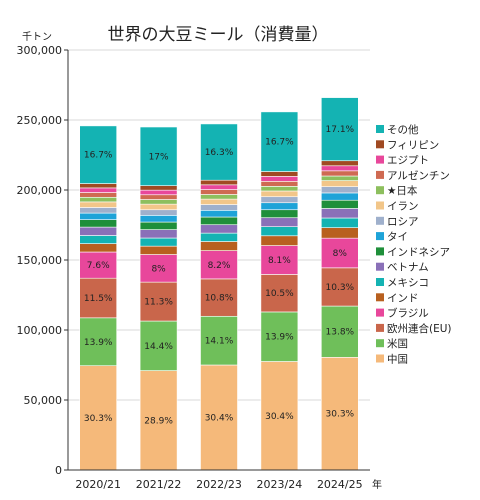 The height and width of the screenshot is (500, 480). What do you see at coordinates (418, 252) in the screenshot?
I see `legend-label: インドネシア` at bounding box center [418, 252].